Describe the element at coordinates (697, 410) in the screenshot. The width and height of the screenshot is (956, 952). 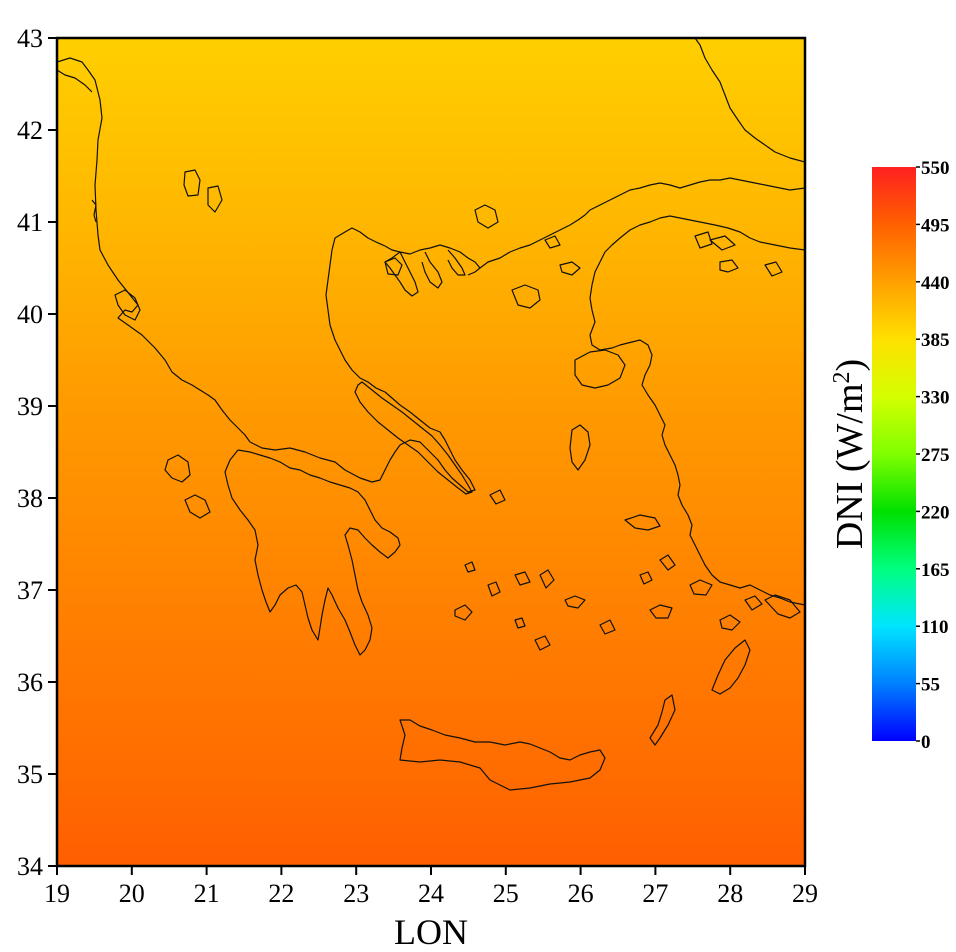
I see `coastline-turkey-aegean` at that location.